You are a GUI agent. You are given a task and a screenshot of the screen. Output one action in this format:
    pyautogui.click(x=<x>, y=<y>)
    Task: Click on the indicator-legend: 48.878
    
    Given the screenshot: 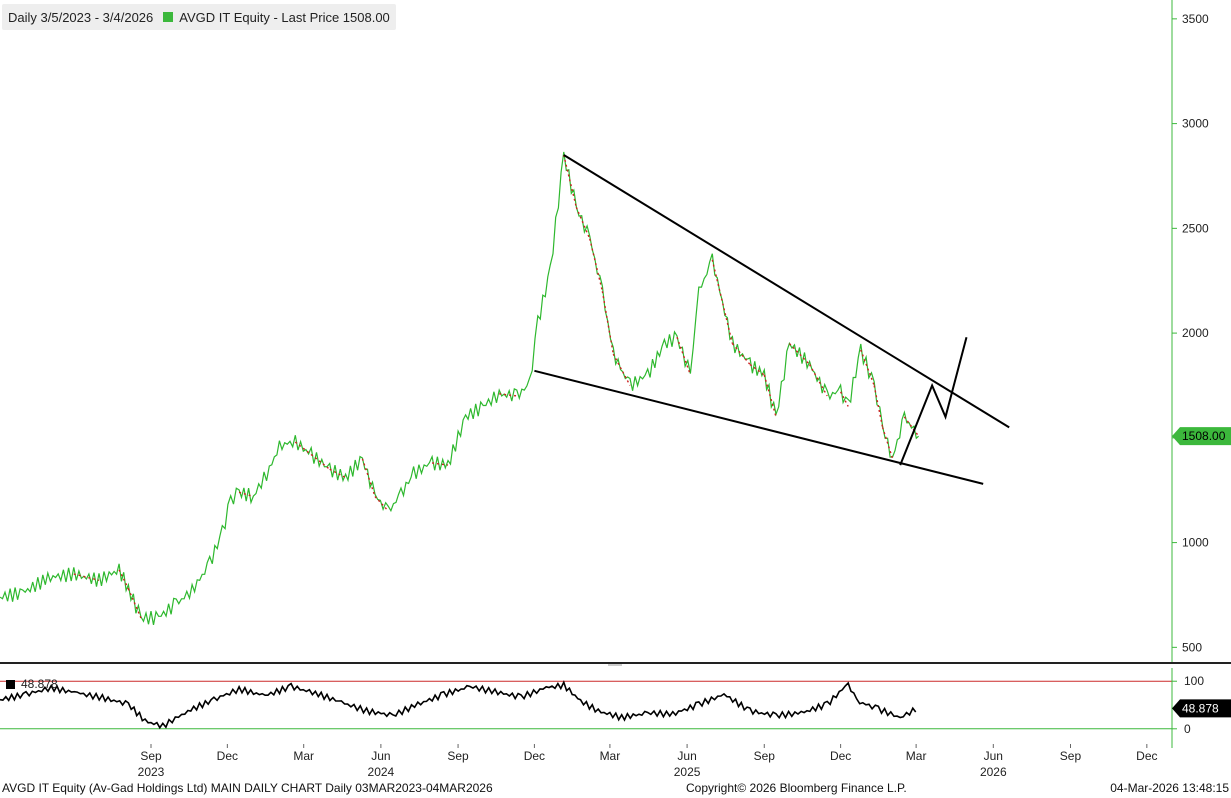 What is the action you would take?
    pyautogui.click(x=32, y=684)
    